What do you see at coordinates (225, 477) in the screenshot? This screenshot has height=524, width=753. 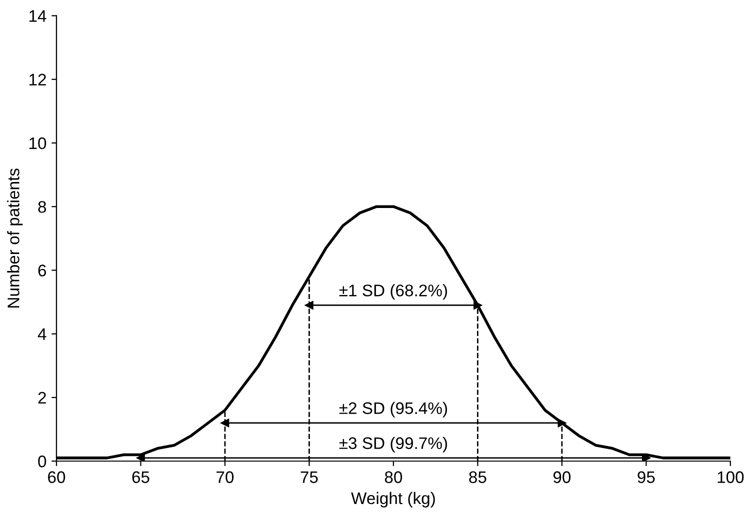 I see `x-tick-label: 70` at bounding box center [225, 477].